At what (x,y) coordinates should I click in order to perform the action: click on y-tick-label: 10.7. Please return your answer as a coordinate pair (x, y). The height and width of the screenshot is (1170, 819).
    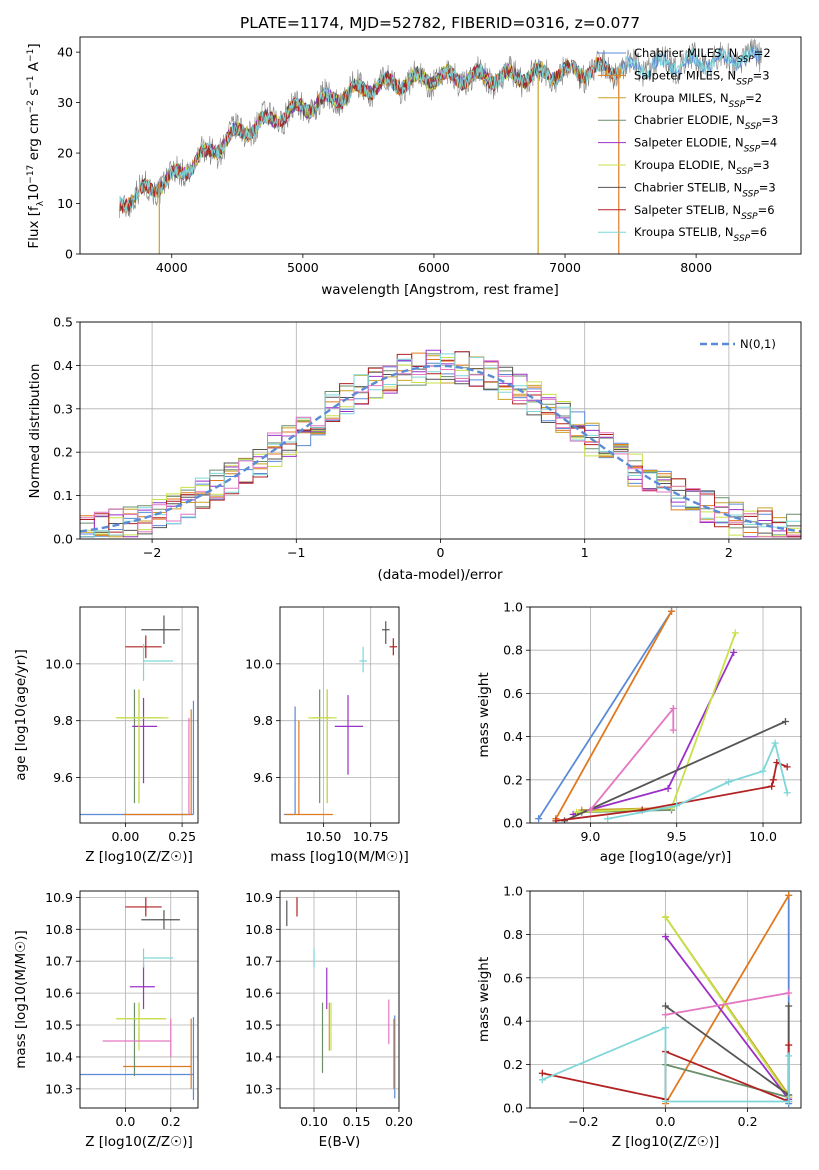
    Looking at the image, I should click on (259, 961).